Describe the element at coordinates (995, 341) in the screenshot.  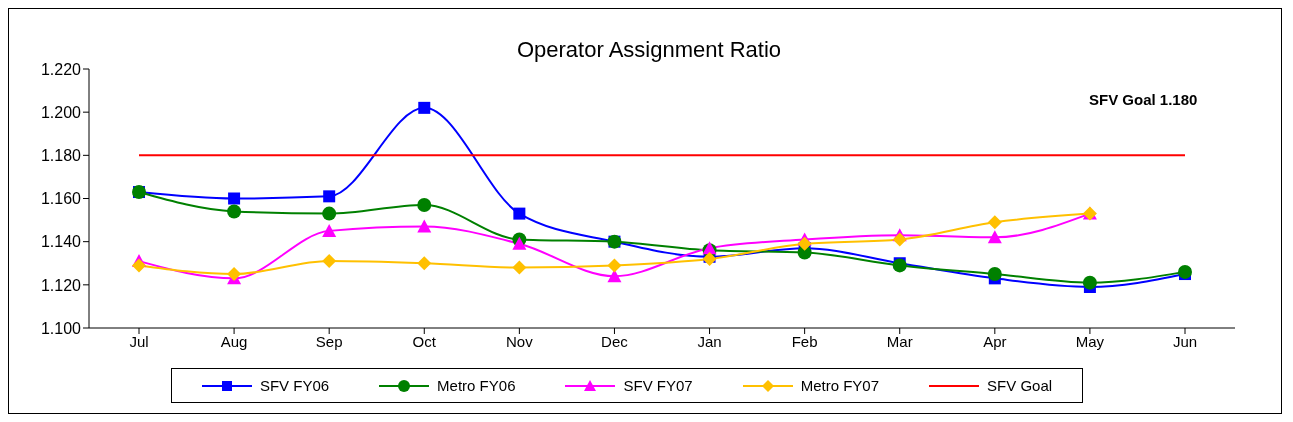
I see `x-tick-label: Apr` at that location.